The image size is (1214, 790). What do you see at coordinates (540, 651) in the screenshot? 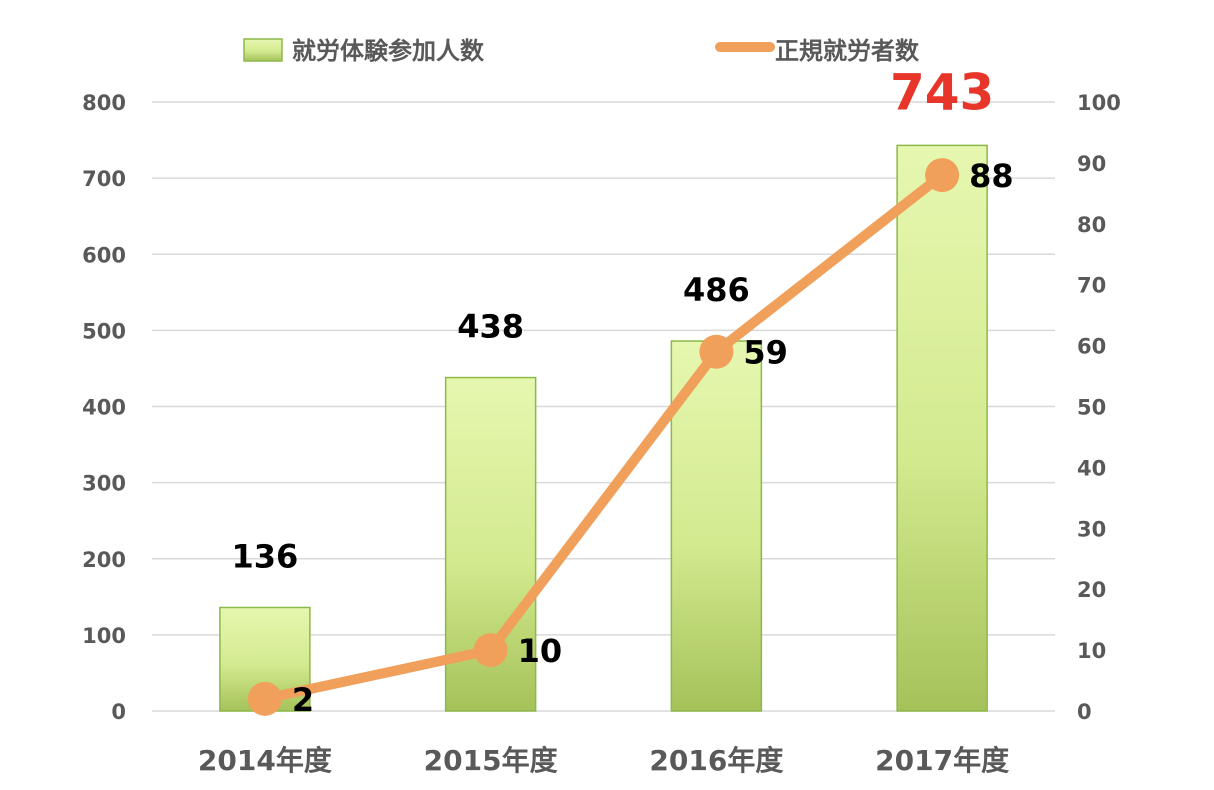
I see `line-value-label: 10` at bounding box center [540, 651].